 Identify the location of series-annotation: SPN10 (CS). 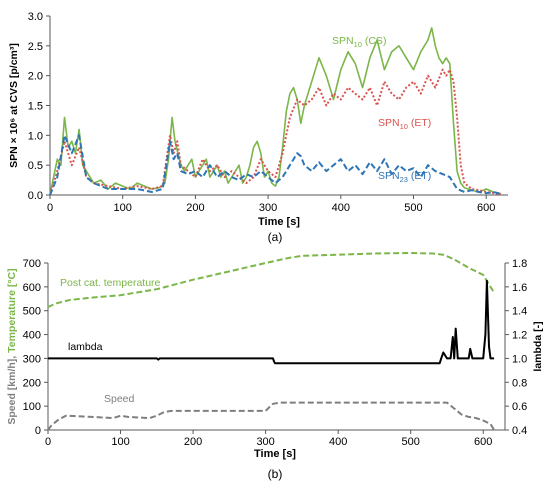
(359, 42).